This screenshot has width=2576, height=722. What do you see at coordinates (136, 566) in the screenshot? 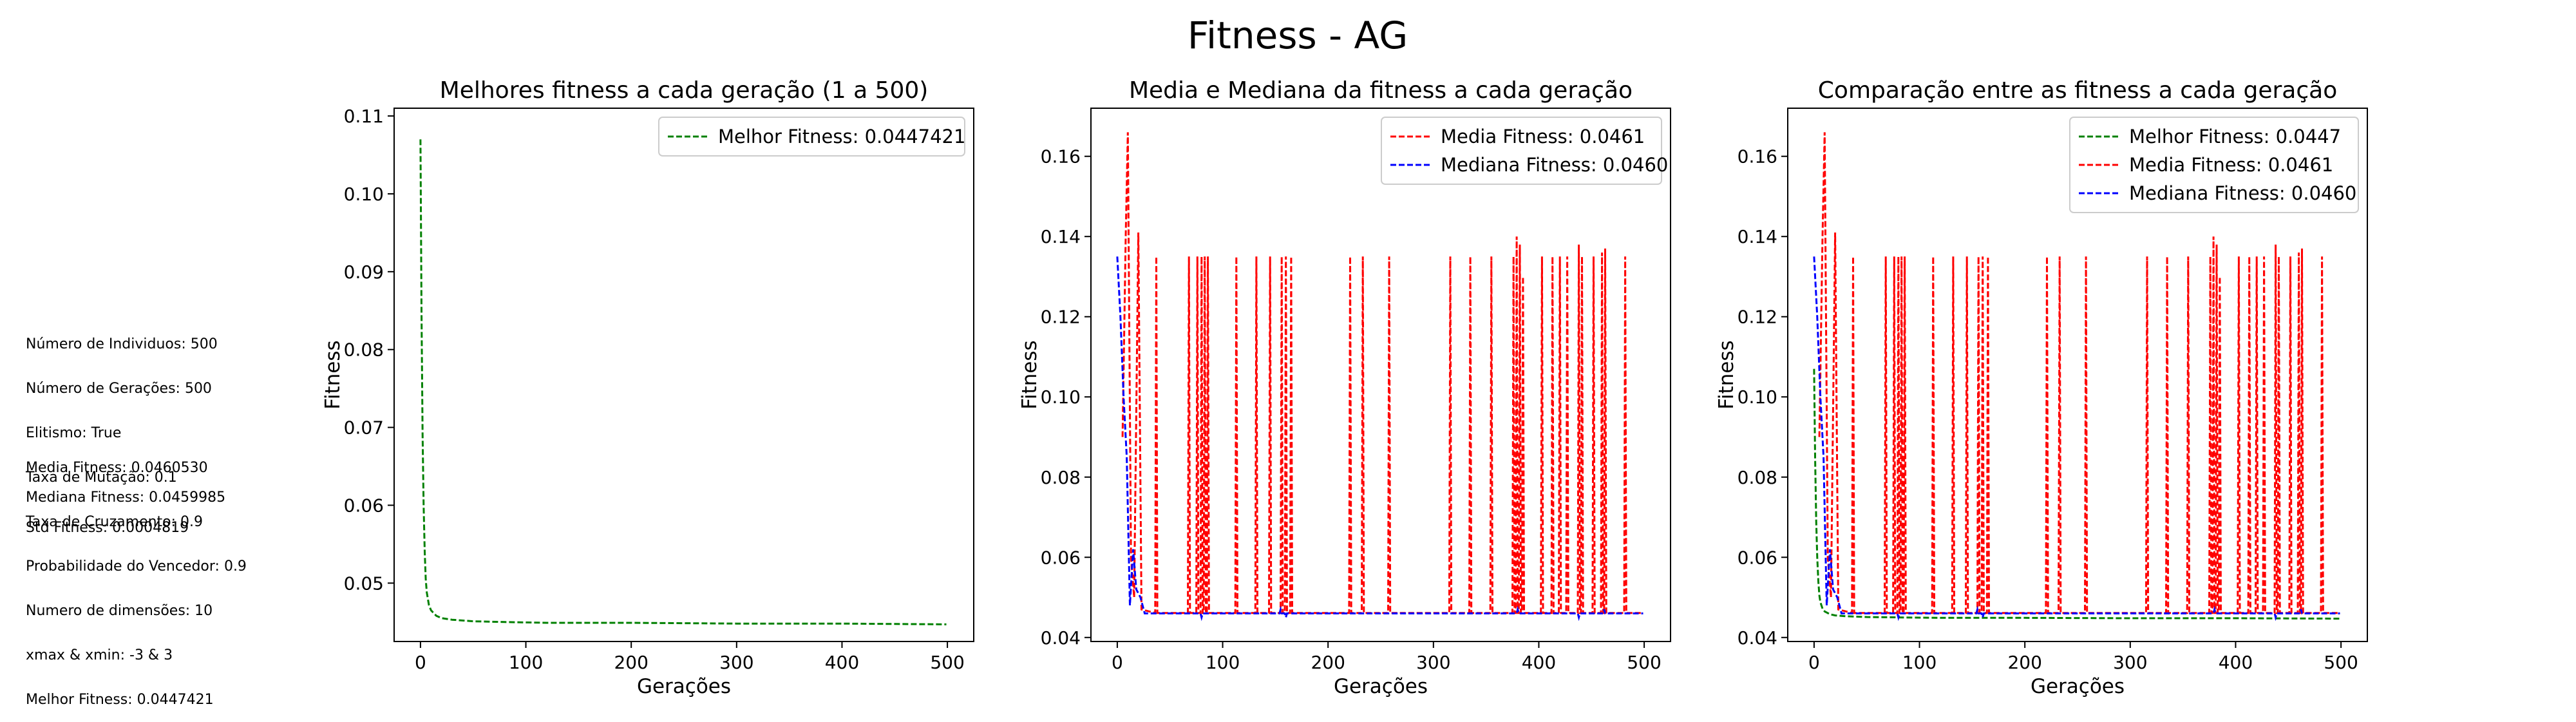
I see `param-line: Probabilidade do Vencedor: 0.9` at bounding box center [136, 566].